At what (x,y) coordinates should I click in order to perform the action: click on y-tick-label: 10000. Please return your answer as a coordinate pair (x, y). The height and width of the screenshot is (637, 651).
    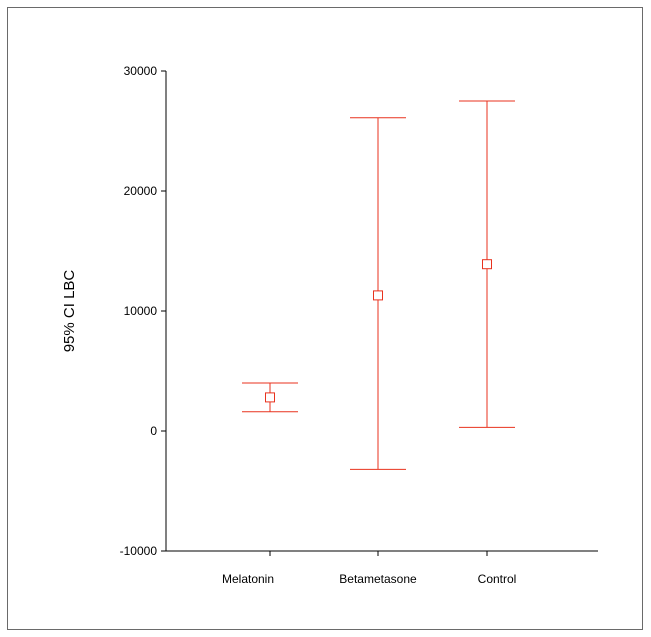
    Looking at the image, I should click on (141, 311).